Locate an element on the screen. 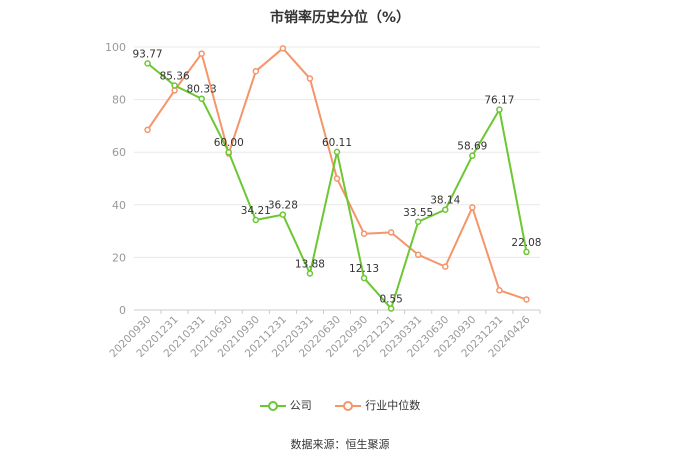 The image size is (680, 460). legend-swatch-industry is located at coordinates (348, 406).